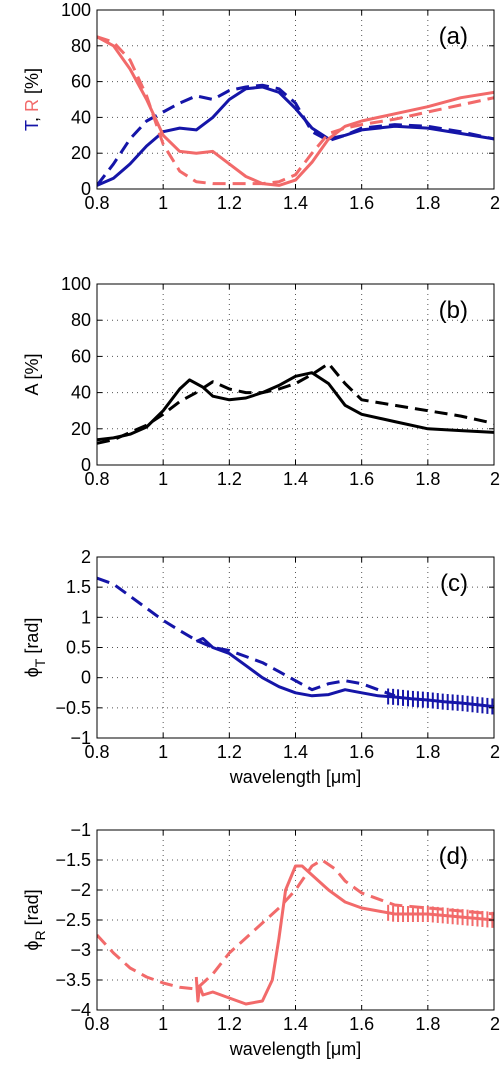 This screenshot has height=1078, width=502. What do you see at coordinates (73, 708) in the screenshot?
I see `y-tick-label: −0.5` at bounding box center [73, 708].